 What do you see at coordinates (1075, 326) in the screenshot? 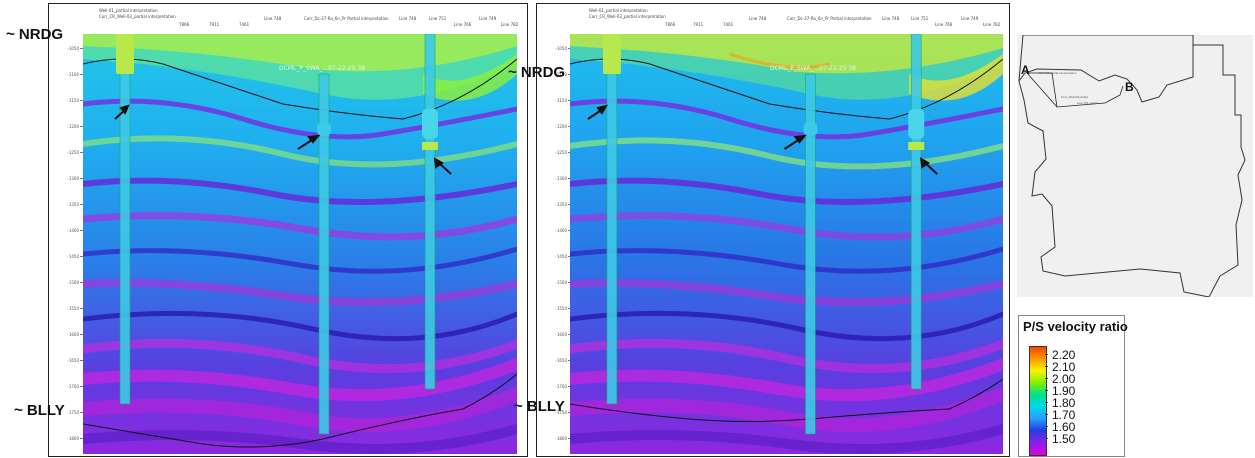
I see `legend-title: P/S velocity ratio` at bounding box center [1075, 326].